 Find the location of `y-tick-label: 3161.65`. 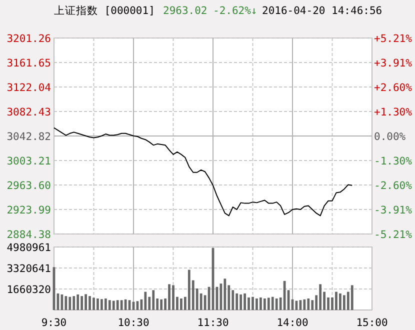

y-tick-label: 3161.65 is located at coordinates (28, 64).